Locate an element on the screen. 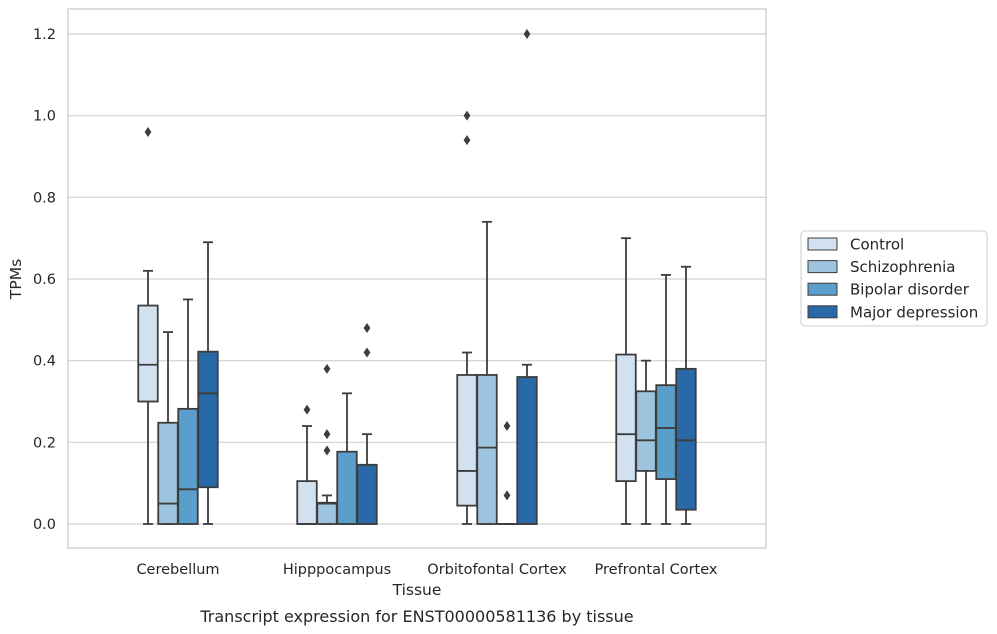 The width and height of the screenshot is (997, 634). legend-label: Major depression is located at coordinates (914, 312).